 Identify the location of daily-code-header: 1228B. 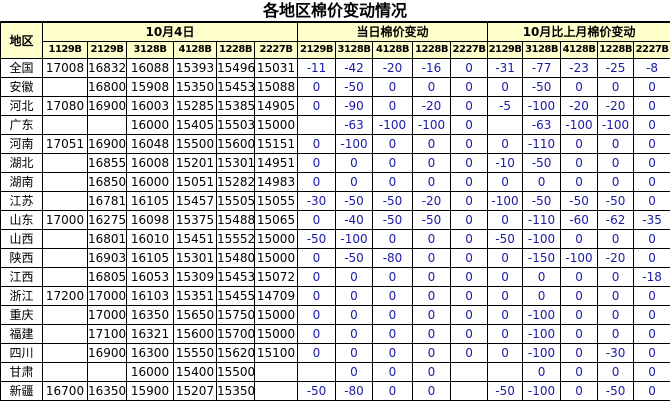
(432, 50).